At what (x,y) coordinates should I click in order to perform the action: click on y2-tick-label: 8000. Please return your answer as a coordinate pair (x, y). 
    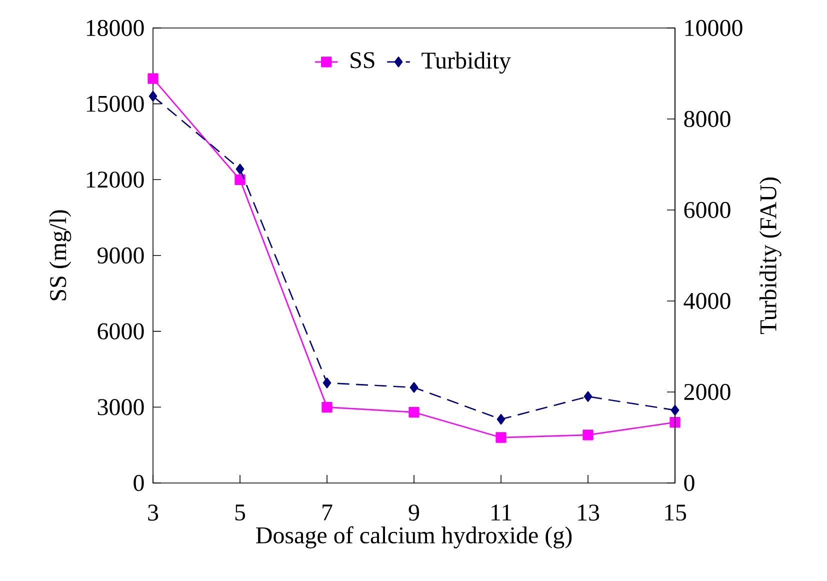
    Looking at the image, I should click on (707, 119).